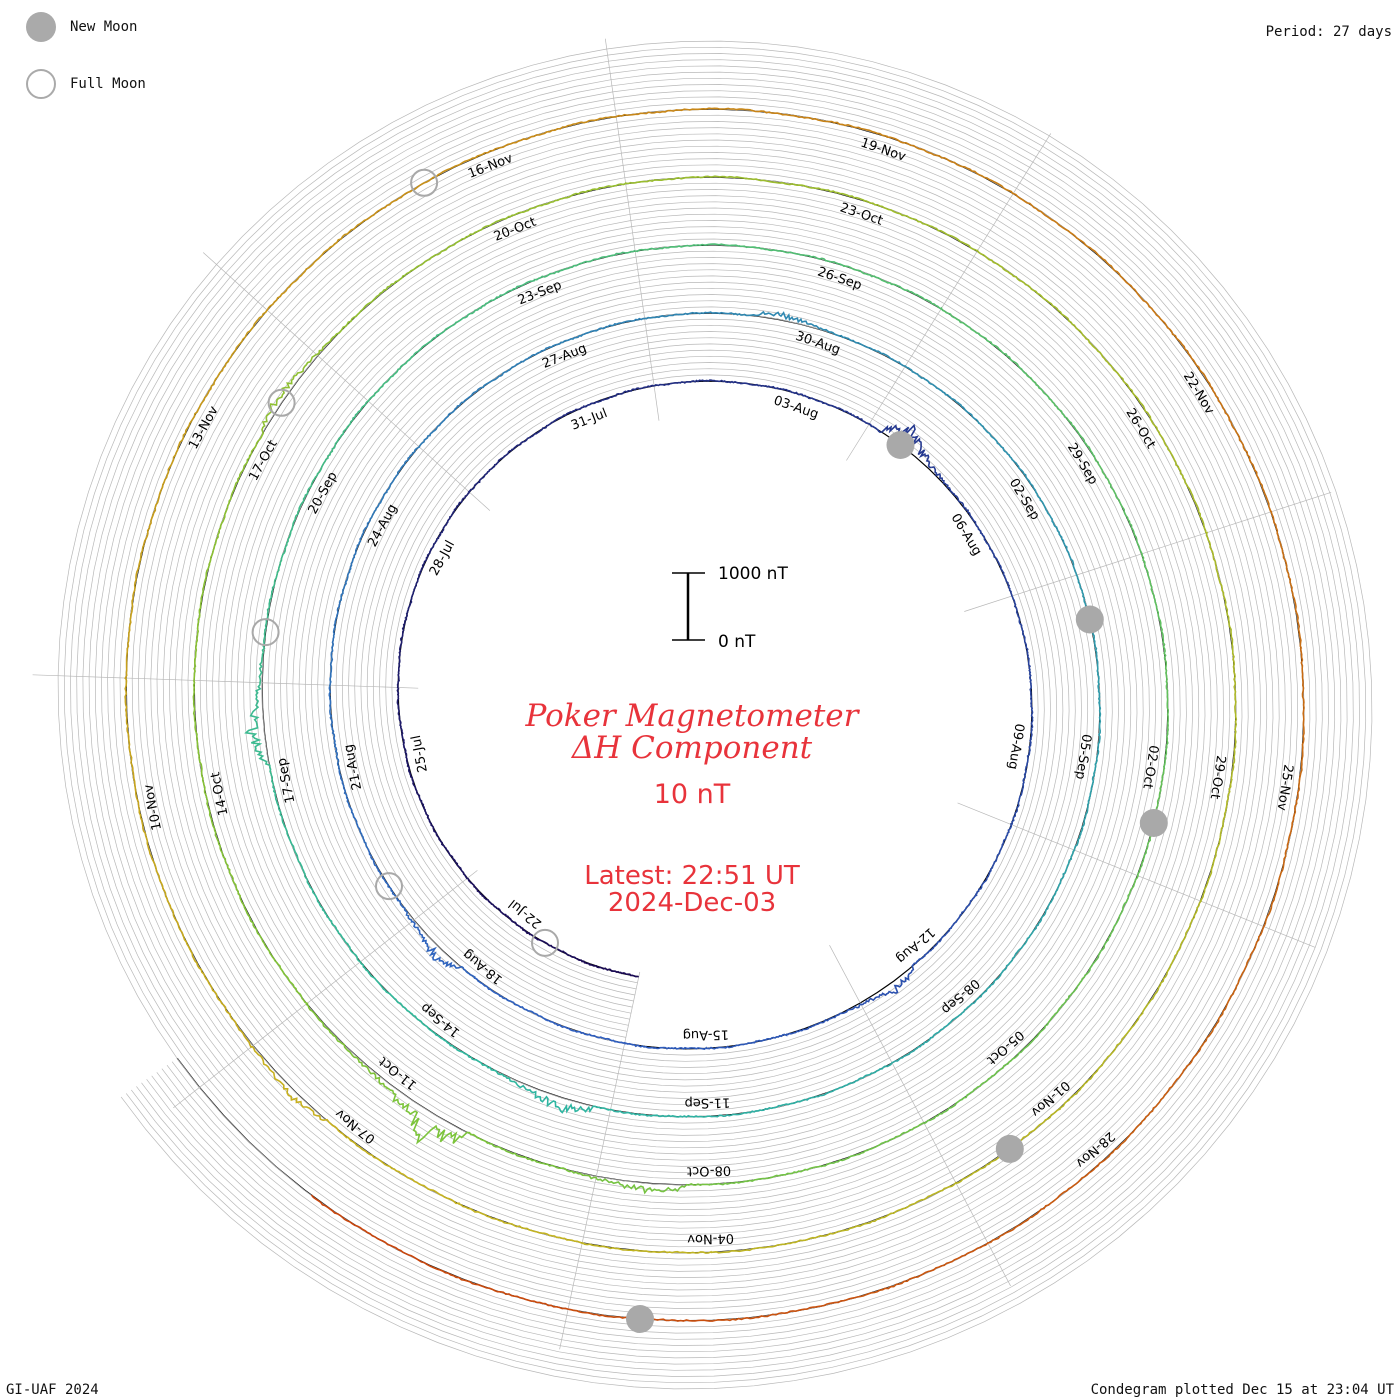 The height and width of the screenshot is (1400, 1400). Describe the element at coordinates (525, 913) in the screenshot. I see `date-label: 22-Jul` at that location.